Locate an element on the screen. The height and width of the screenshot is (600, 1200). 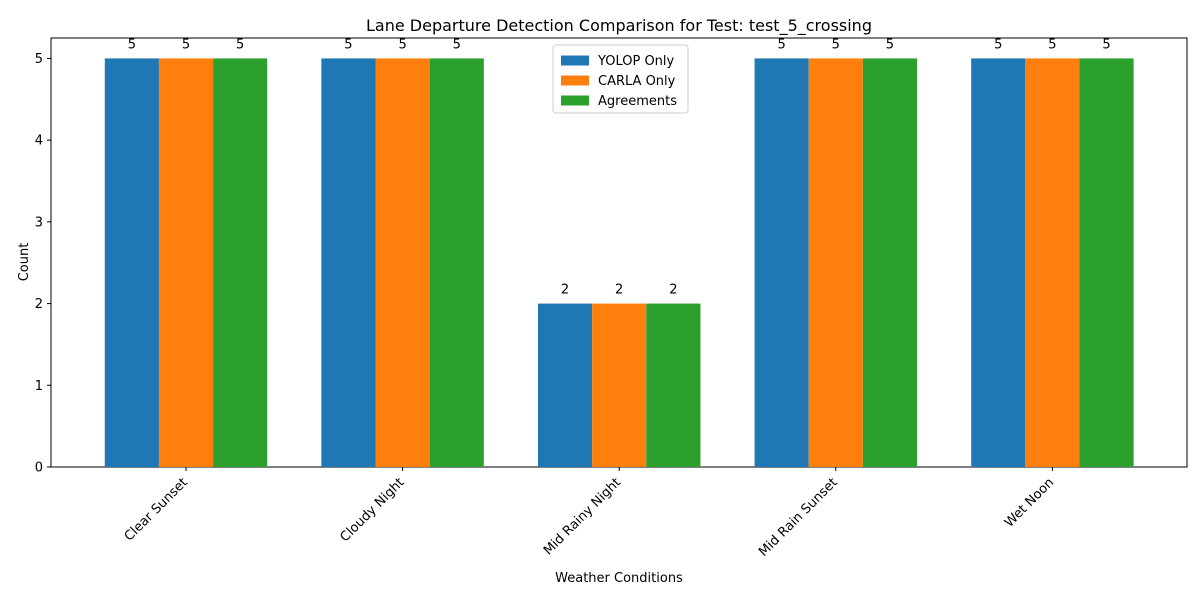
y-tick-label: 4 is located at coordinates (39, 141).